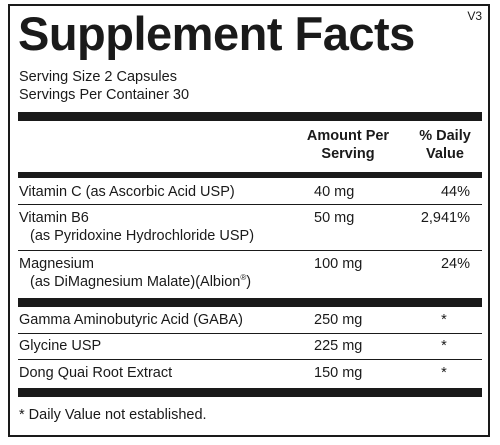 The height and width of the screenshot is (445, 500). I want to click on nutrient-source: (as DiMagnesium Malate)(Albion®), so click(141, 281).